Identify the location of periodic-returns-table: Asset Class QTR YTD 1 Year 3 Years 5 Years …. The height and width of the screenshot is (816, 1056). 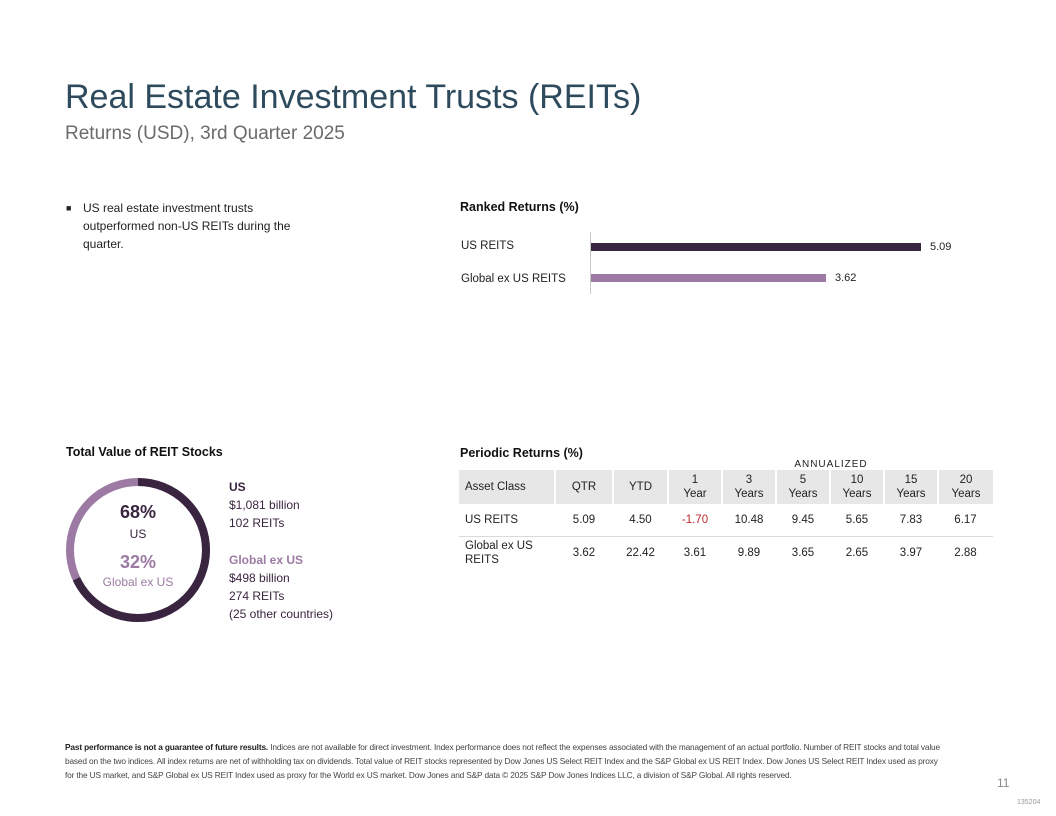
(726, 519).